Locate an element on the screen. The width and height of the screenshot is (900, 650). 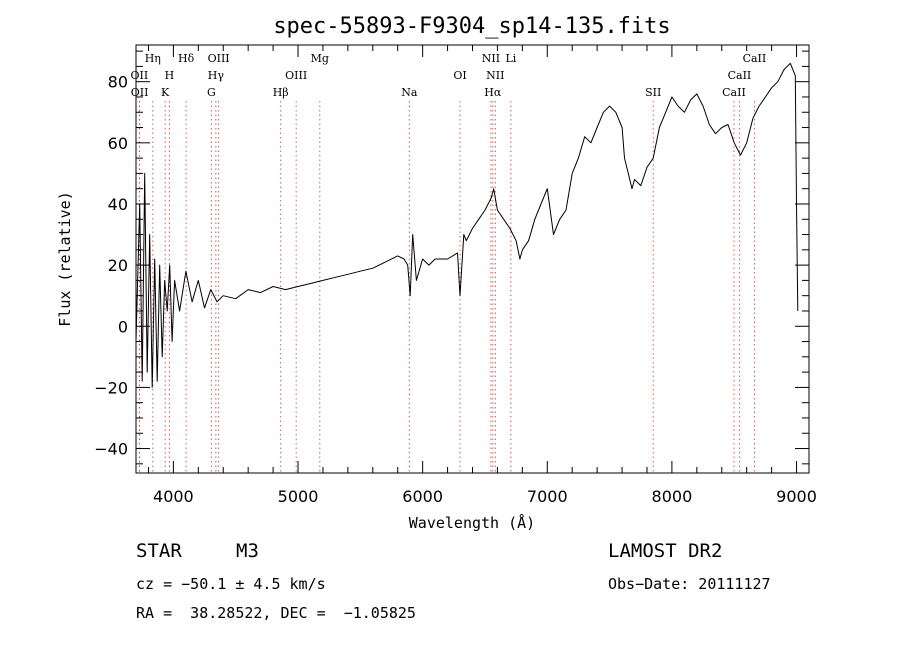
line-marker-label: SII is located at coordinates (653, 92).